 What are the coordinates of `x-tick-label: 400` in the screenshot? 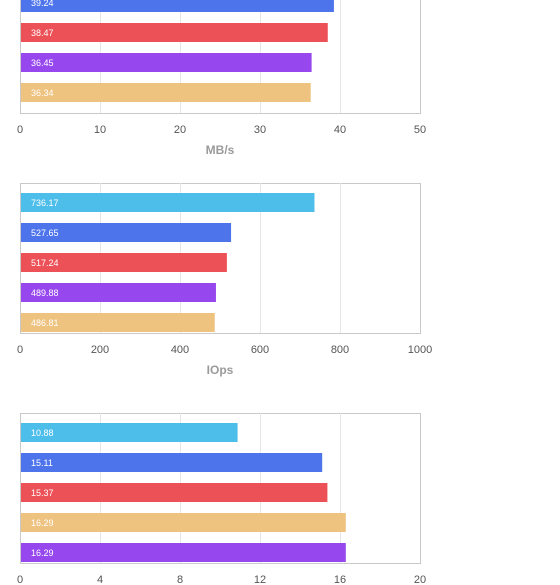 It's located at (180, 350).